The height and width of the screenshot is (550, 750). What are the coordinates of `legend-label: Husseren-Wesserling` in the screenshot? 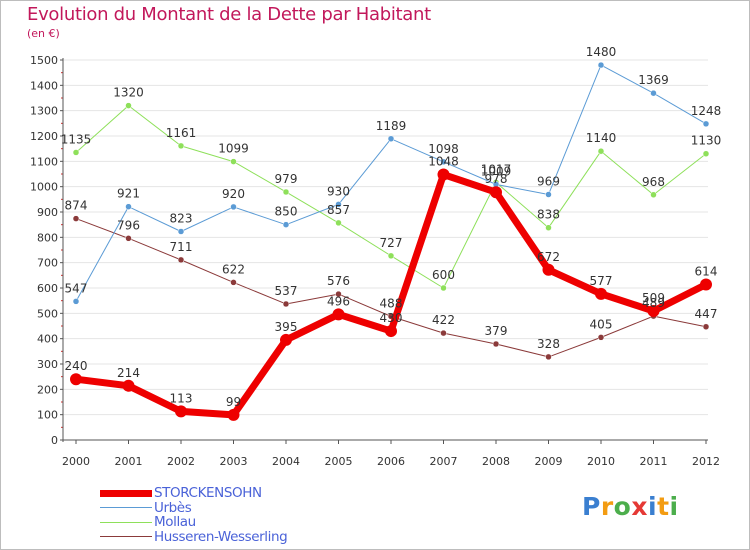 It's located at (221, 536).